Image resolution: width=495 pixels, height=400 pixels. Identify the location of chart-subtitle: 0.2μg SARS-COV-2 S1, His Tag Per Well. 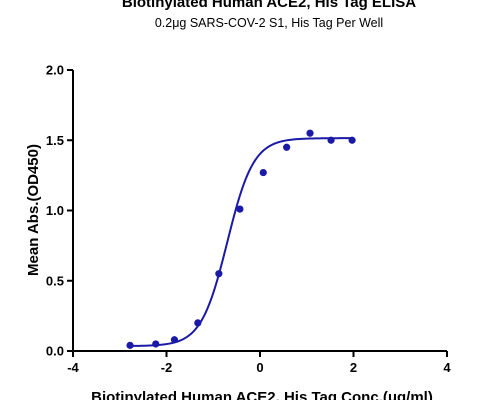
(269, 23).